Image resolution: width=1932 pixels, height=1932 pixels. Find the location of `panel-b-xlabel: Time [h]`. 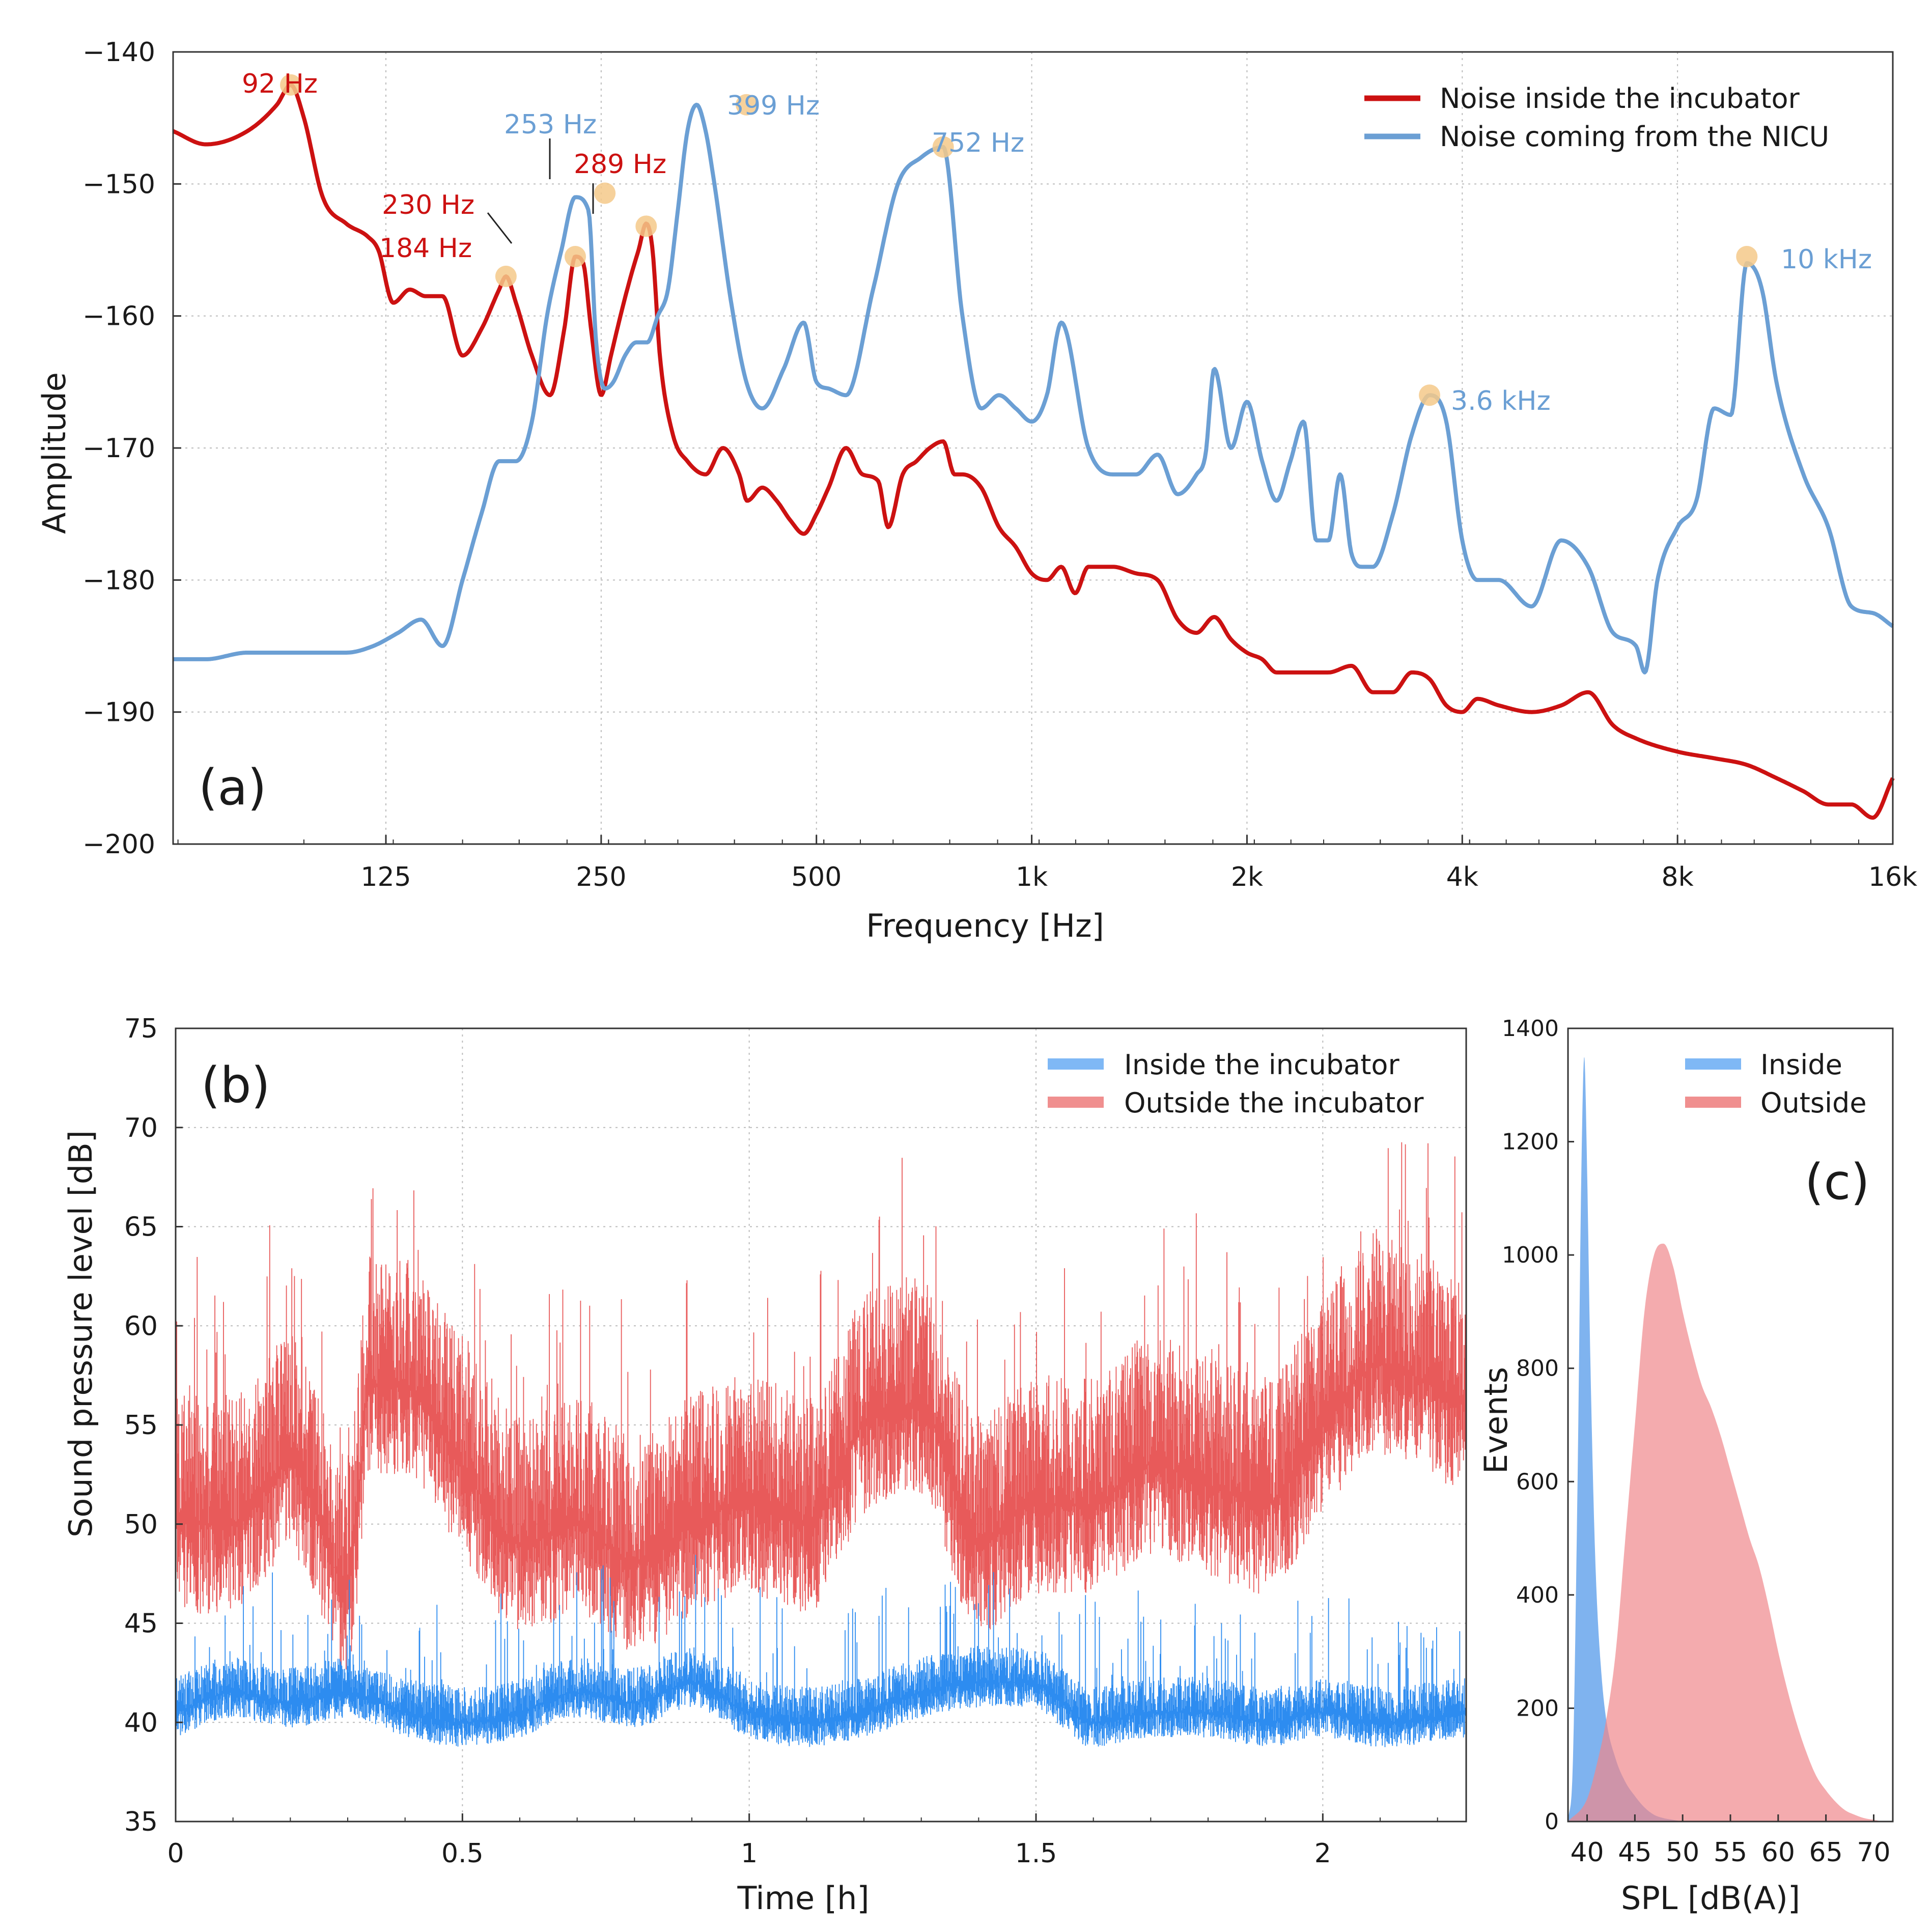

panel-b-xlabel: Time [h] is located at coordinates (803, 1898).